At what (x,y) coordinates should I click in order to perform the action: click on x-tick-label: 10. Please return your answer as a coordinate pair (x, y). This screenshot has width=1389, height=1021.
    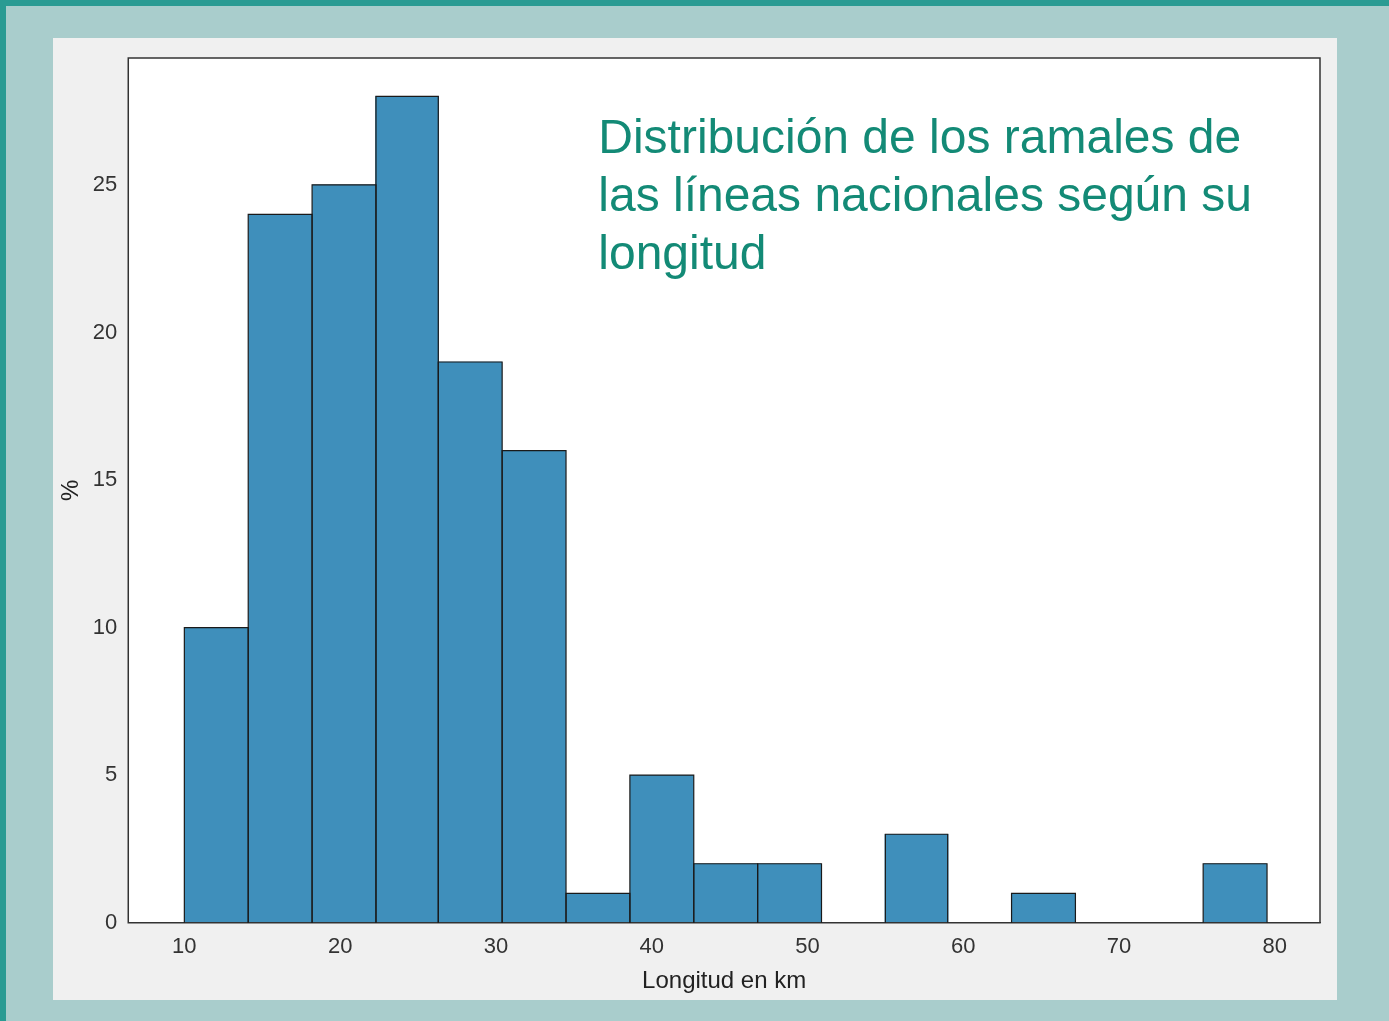
    Looking at the image, I should click on (184, 946).